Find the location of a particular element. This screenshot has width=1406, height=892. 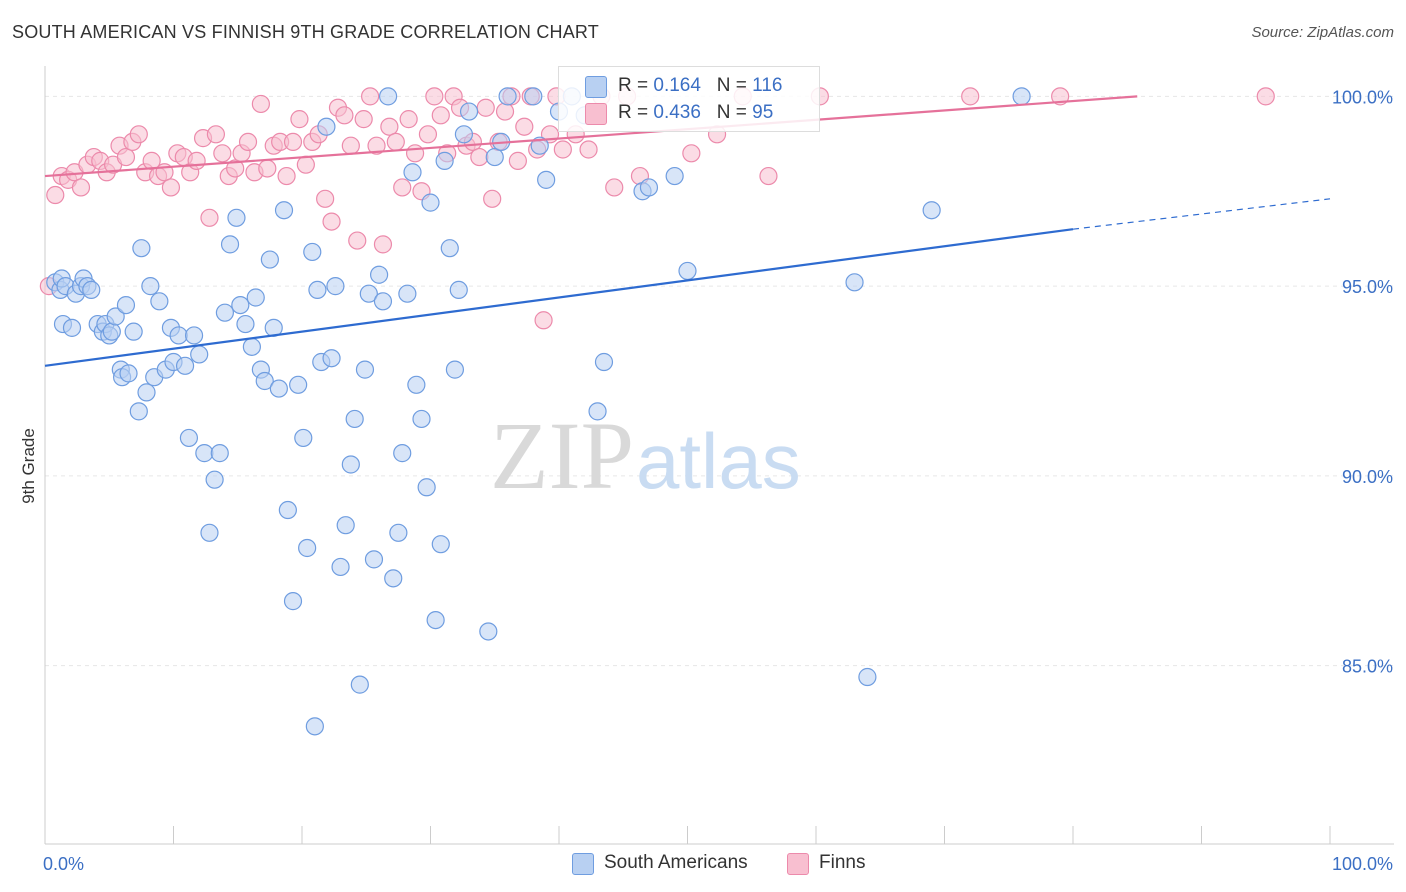

watermark-zip: ZIP is located at coordinates (562, 455).